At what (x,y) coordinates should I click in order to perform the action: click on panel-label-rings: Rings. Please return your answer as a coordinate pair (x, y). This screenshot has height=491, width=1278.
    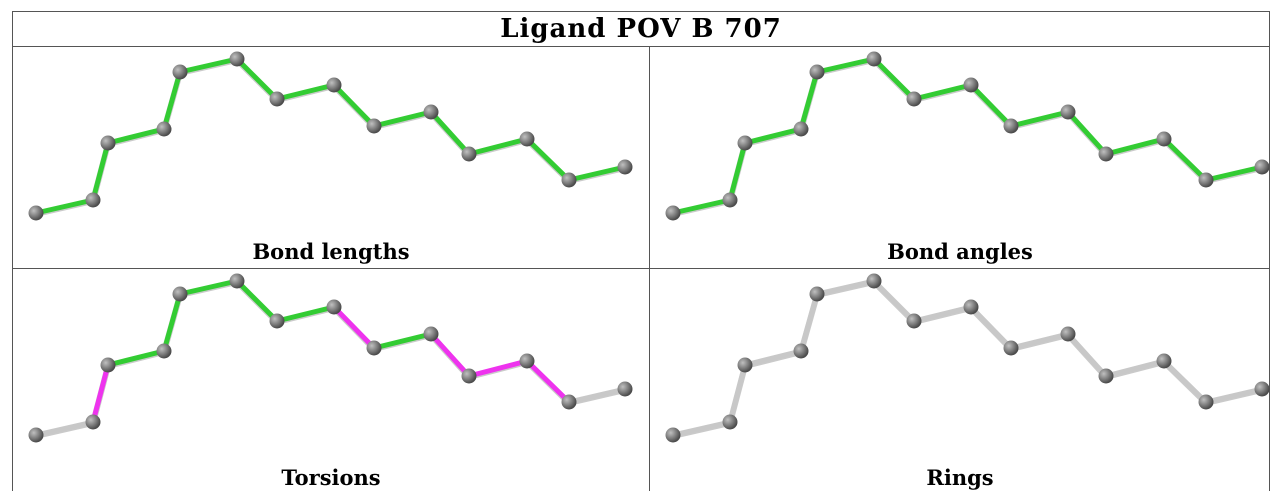
    Looking at the image, I should click on (960, 477).